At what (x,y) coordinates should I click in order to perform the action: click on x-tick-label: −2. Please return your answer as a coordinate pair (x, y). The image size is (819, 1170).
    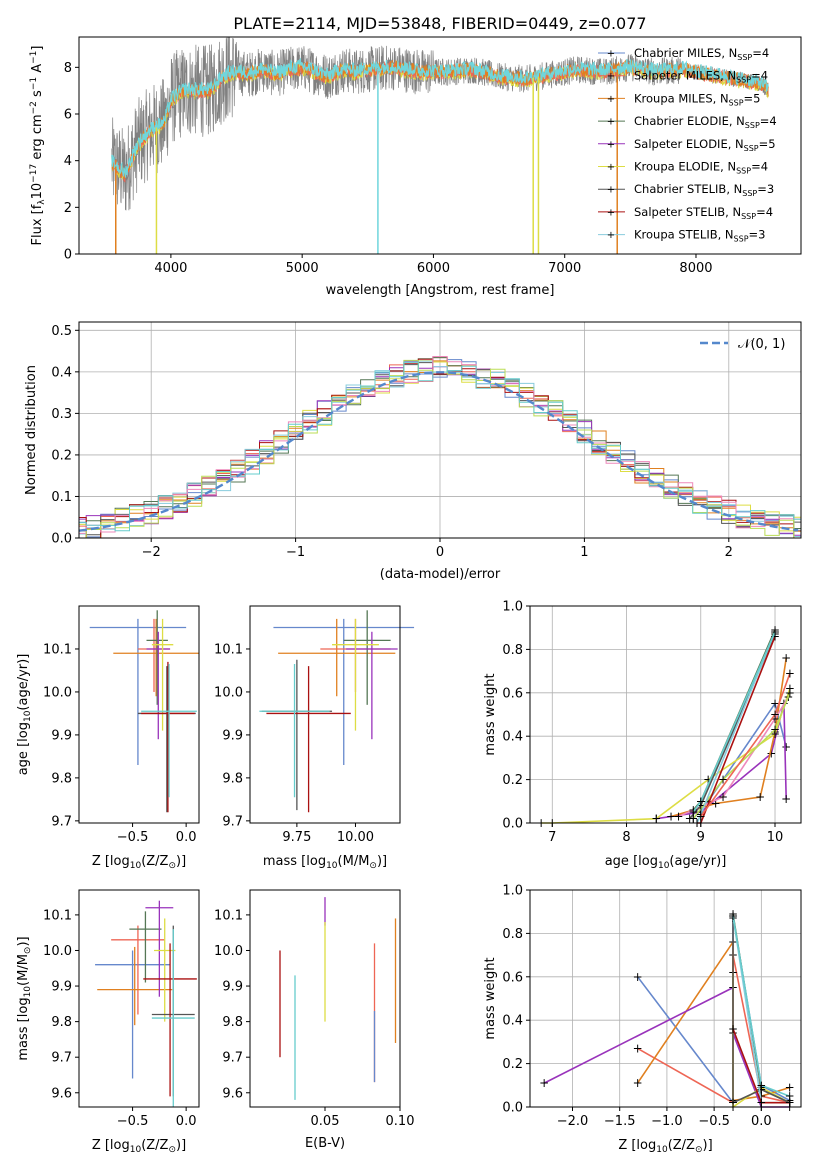
    Looking at the image, I should click on (151, 552).